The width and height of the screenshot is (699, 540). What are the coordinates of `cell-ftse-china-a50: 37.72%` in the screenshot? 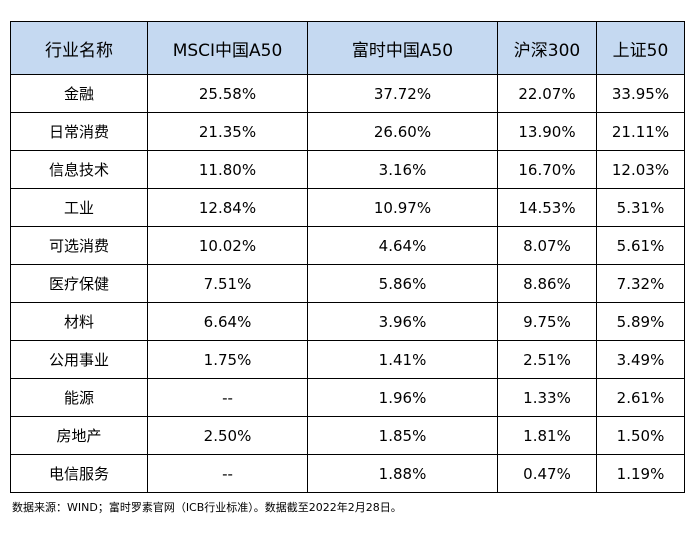 It's located at (402, 93).